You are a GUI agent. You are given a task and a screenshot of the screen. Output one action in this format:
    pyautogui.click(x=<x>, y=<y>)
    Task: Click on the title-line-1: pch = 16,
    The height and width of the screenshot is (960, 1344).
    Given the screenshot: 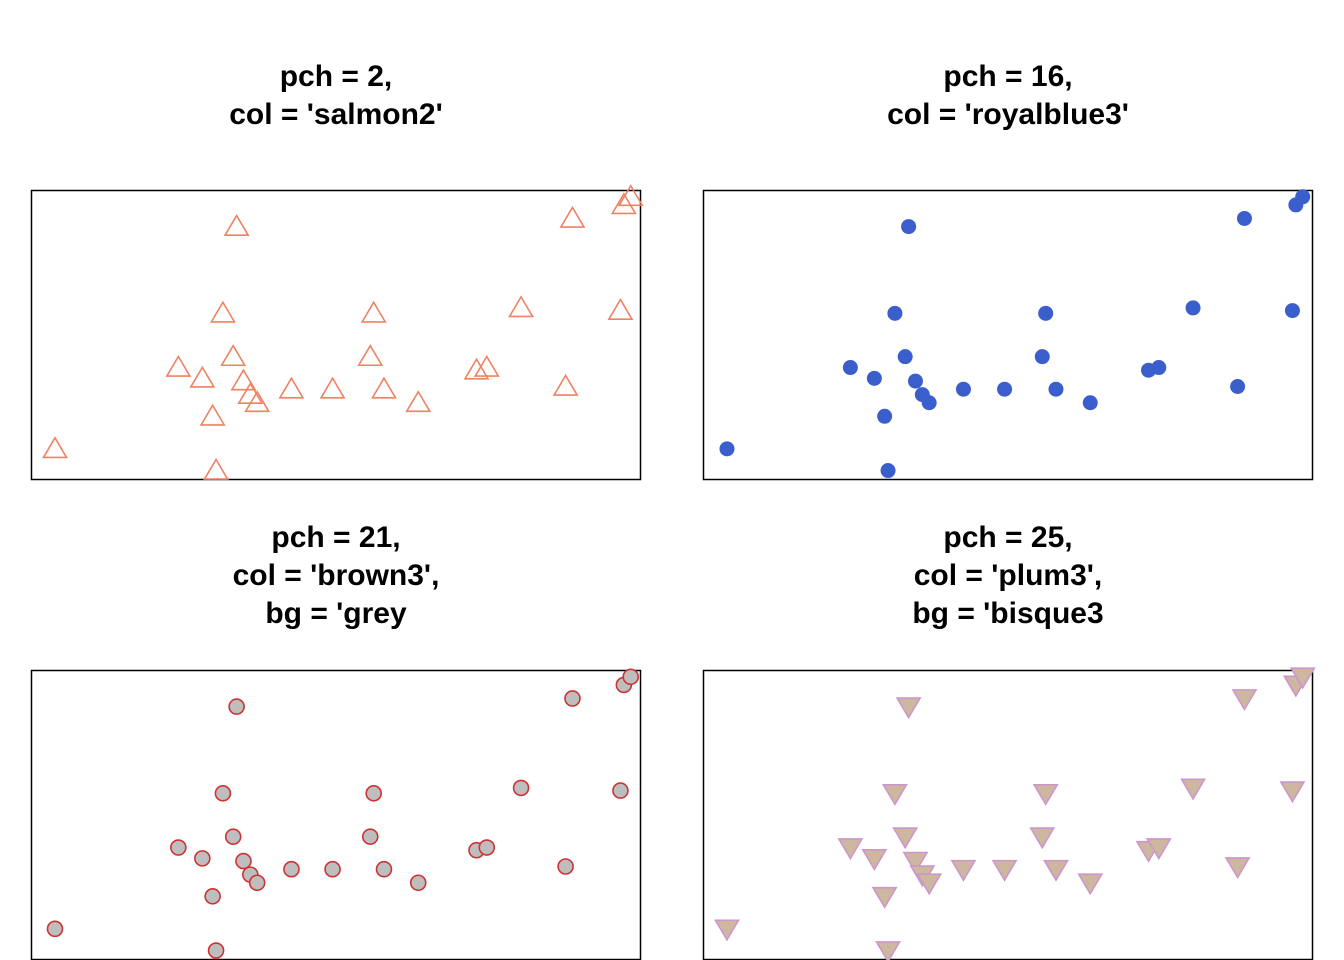 What is the action you would take?
    pyautogui.click(x=1008, y=76)
    